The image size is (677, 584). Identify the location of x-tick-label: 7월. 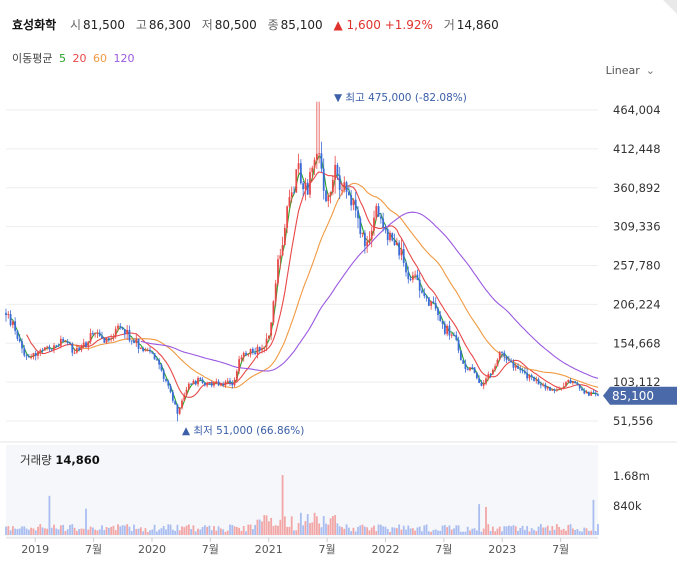
(560, 549).